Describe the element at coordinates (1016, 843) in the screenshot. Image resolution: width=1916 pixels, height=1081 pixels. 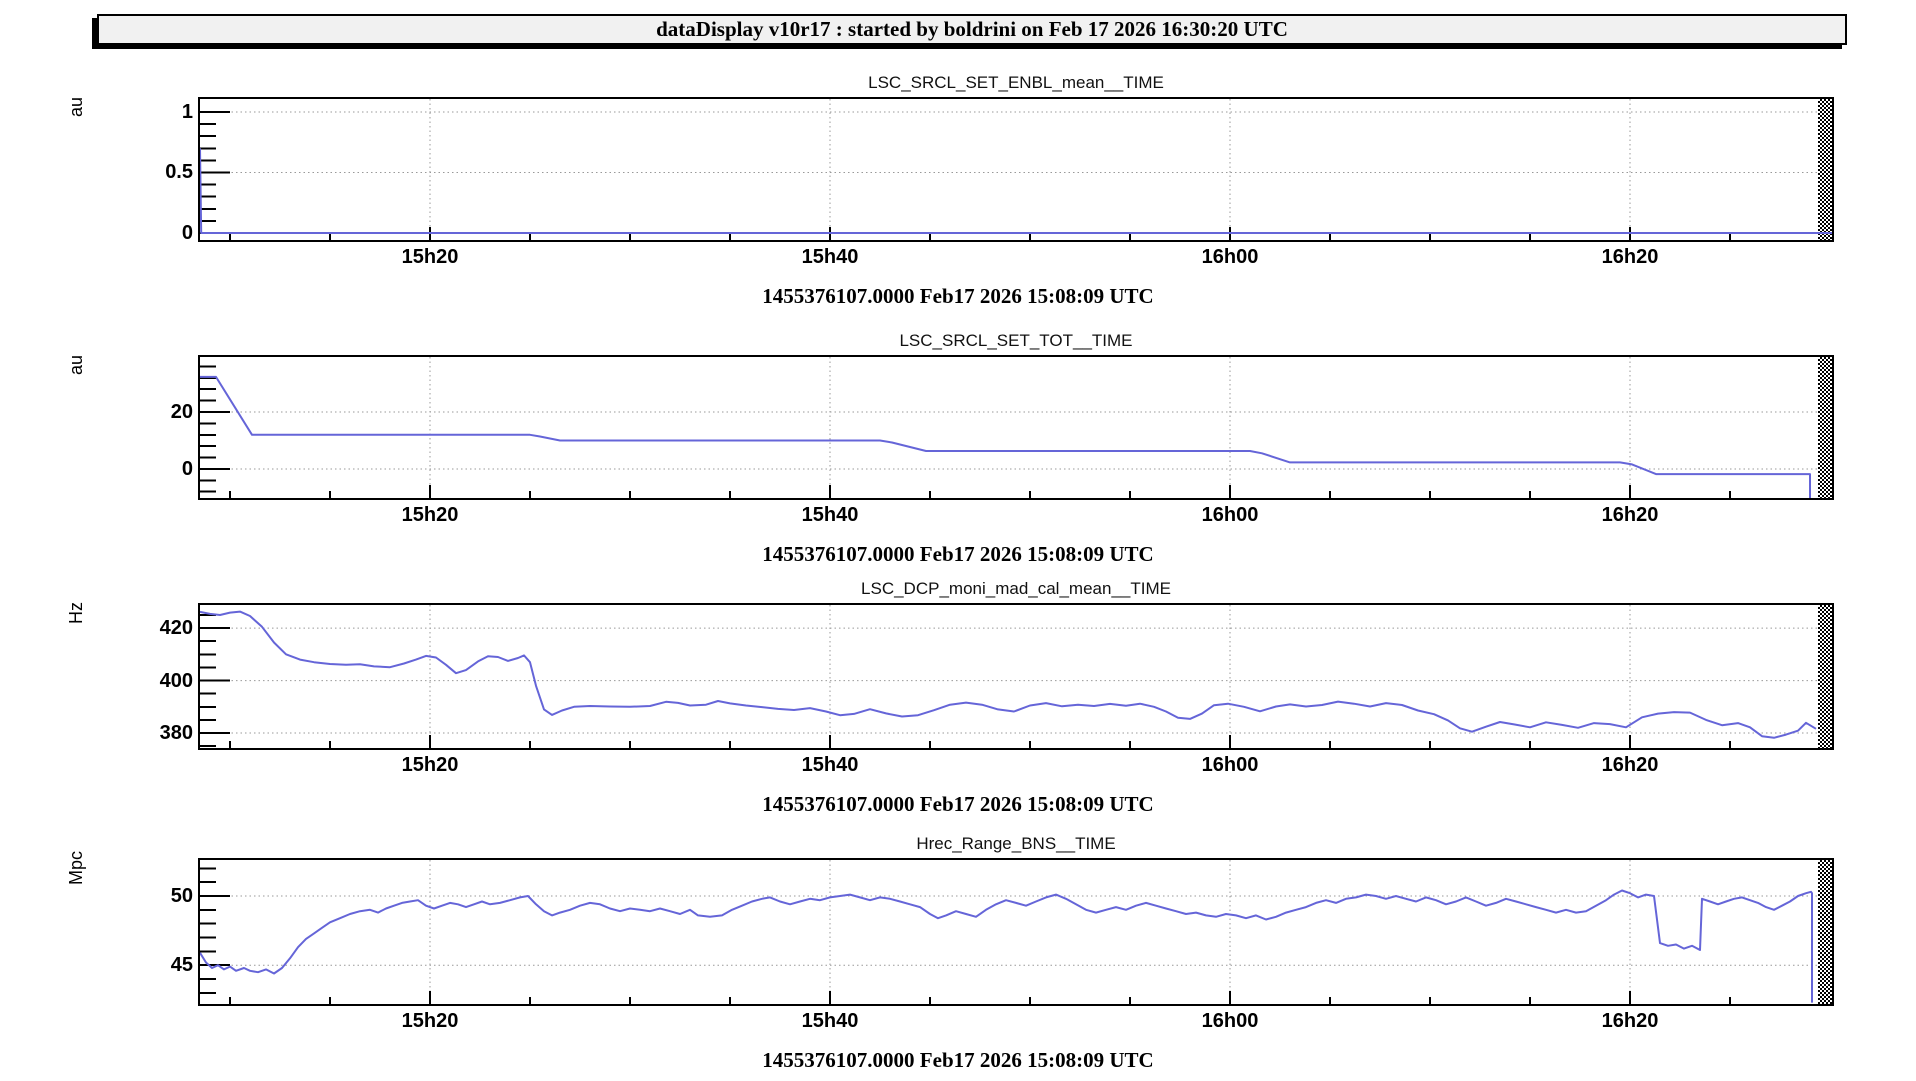
I see `plot-title: Hrec_Range_BNS__TIME` at that location.